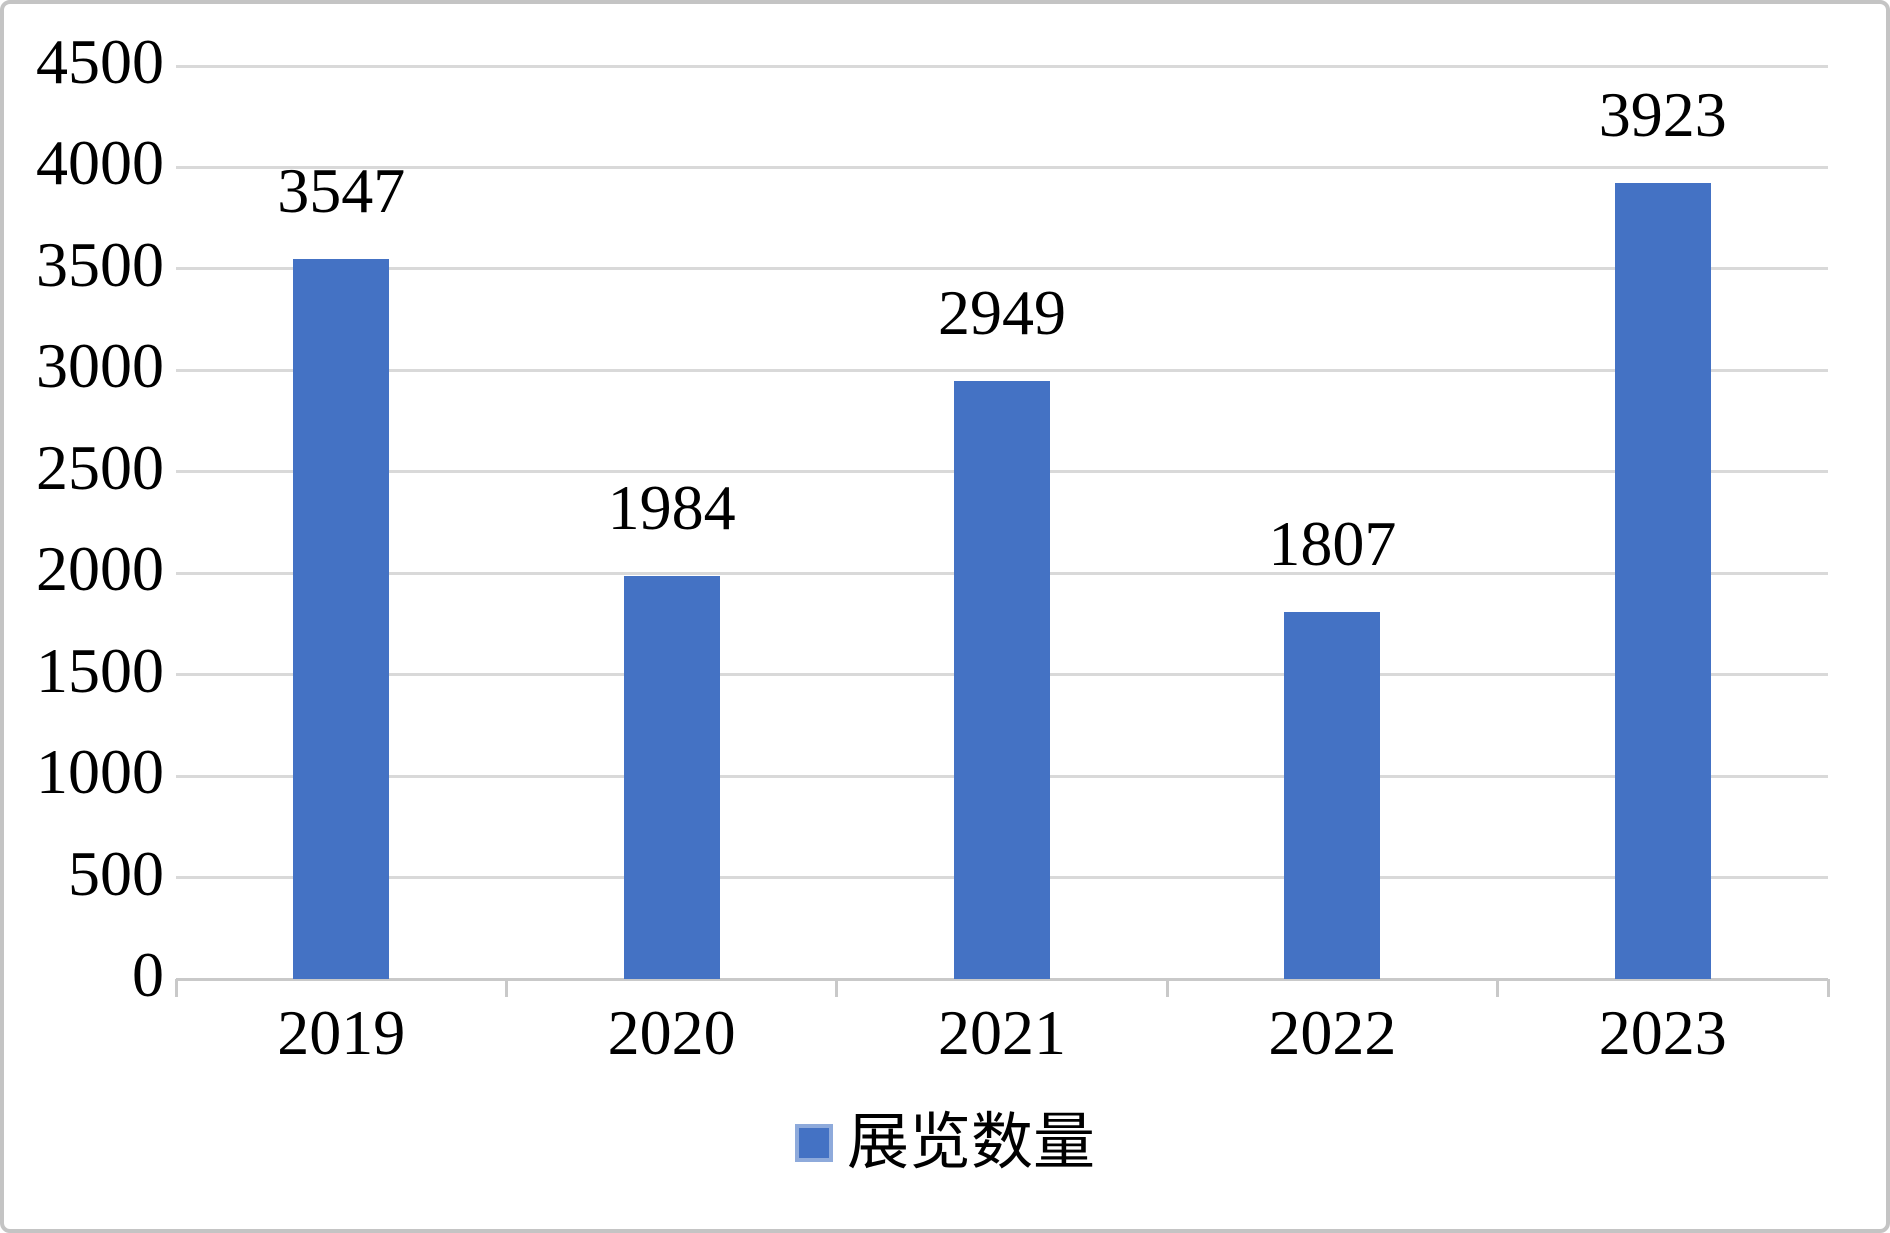  Describe the element at coordinates (100, 467) in the screenshot. I see `y-axis-tick-label: 2500` at that location.